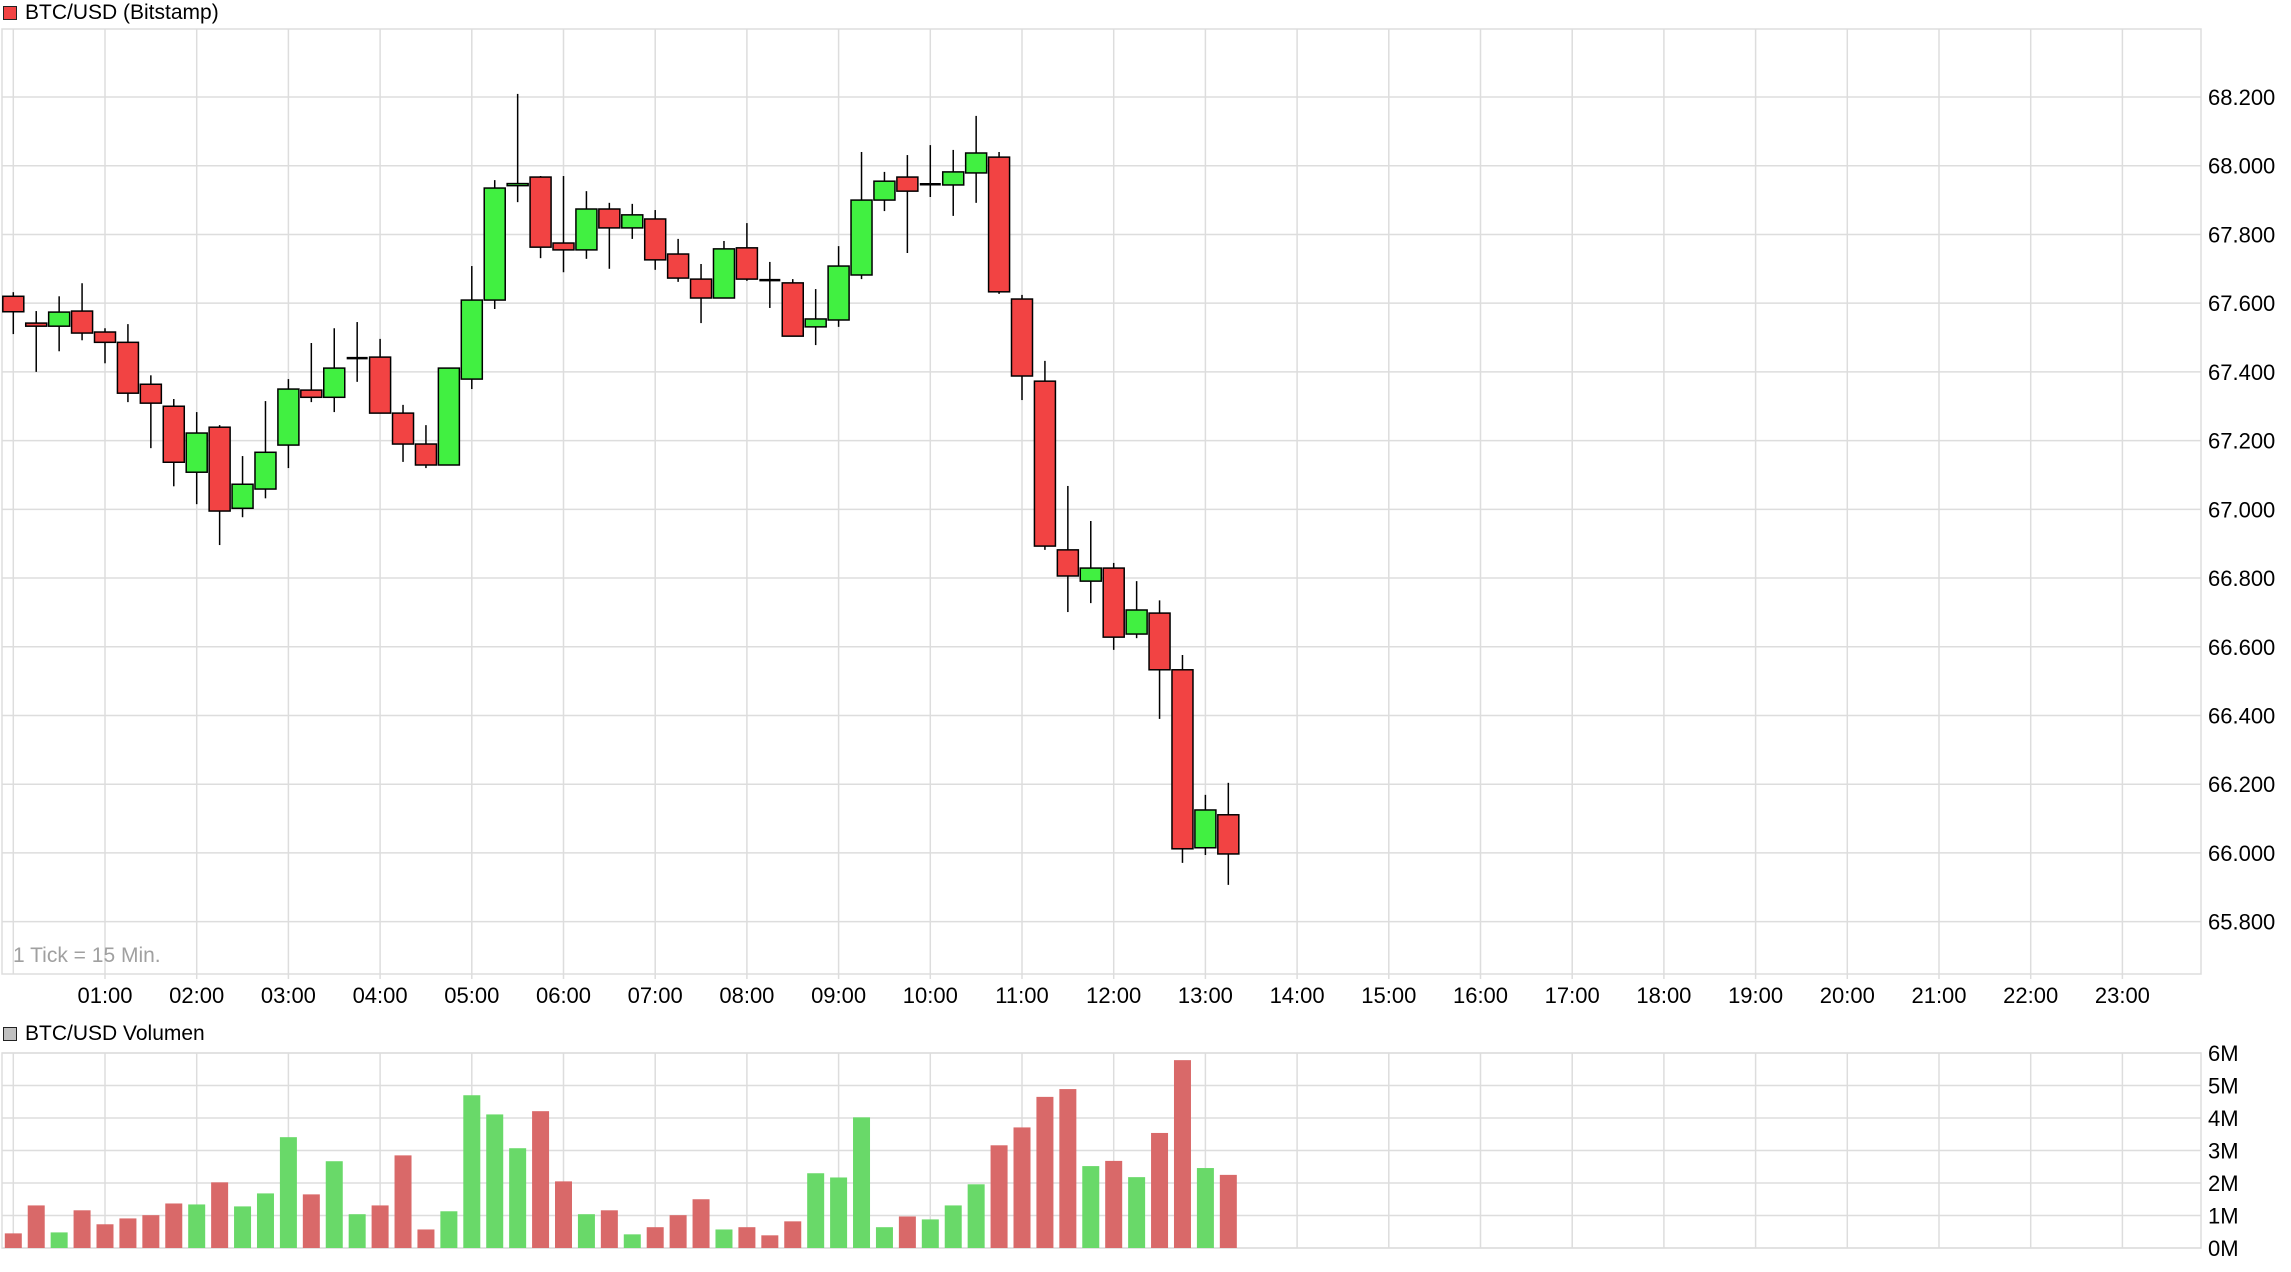 This screenshot has height=1272, width=2291. I want to click on price-tick-label: 67.800, so click(2241, 234).